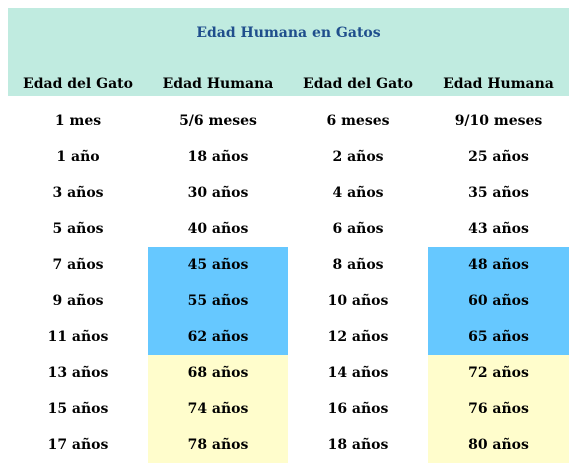  Describe the element at coordinates (498, 229) in the screenshot. I see `table-cell: 43 años` at that location.